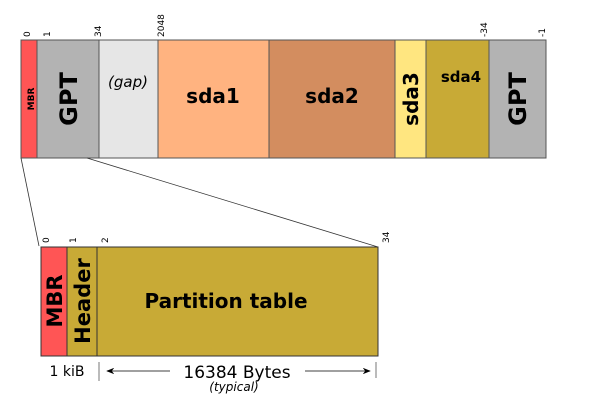  I want to click on mbr-size-label: 1 kiB, so click(67, 372).